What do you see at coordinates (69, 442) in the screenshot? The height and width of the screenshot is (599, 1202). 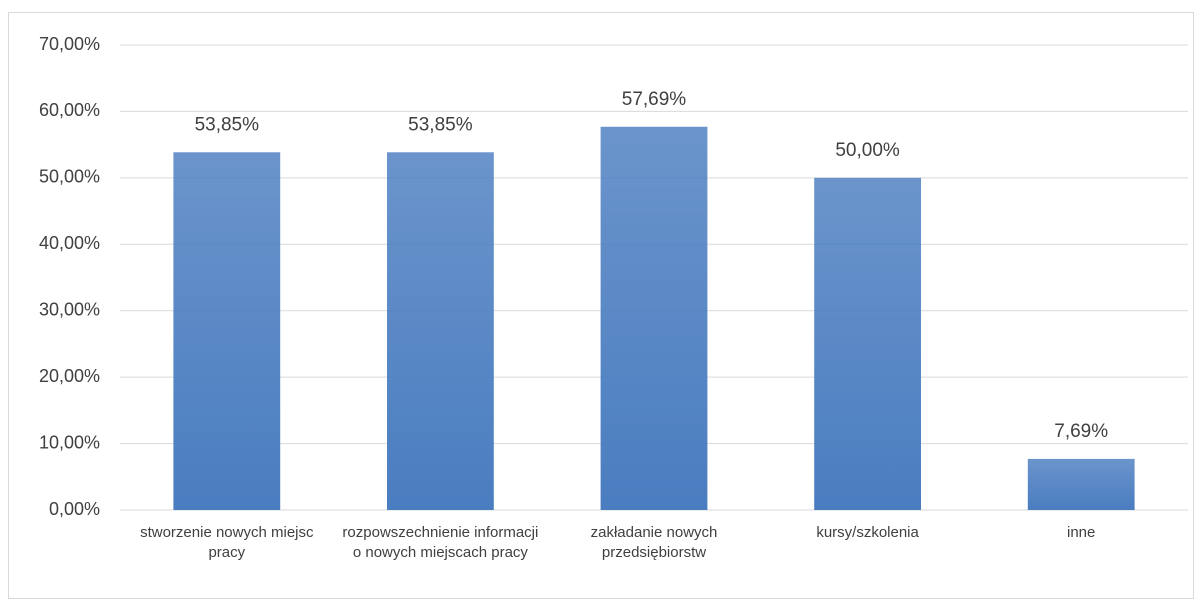 I see `y-tick-label: 10,00%` at bounding box center [69, 442].